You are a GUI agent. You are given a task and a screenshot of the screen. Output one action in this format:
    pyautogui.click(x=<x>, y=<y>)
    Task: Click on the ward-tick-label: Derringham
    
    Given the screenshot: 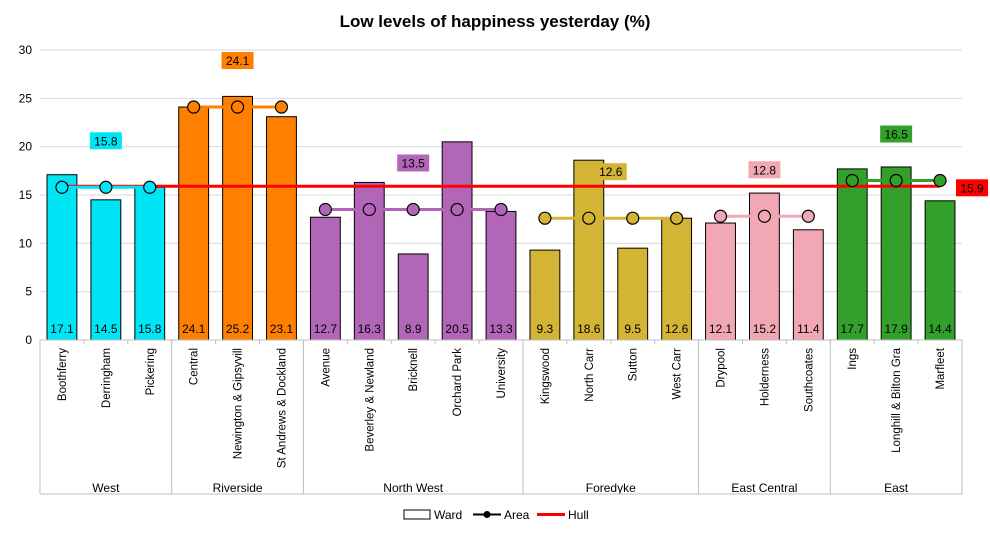 What is the action you would take?
    pyautogui.click(x=107, y=378)
    